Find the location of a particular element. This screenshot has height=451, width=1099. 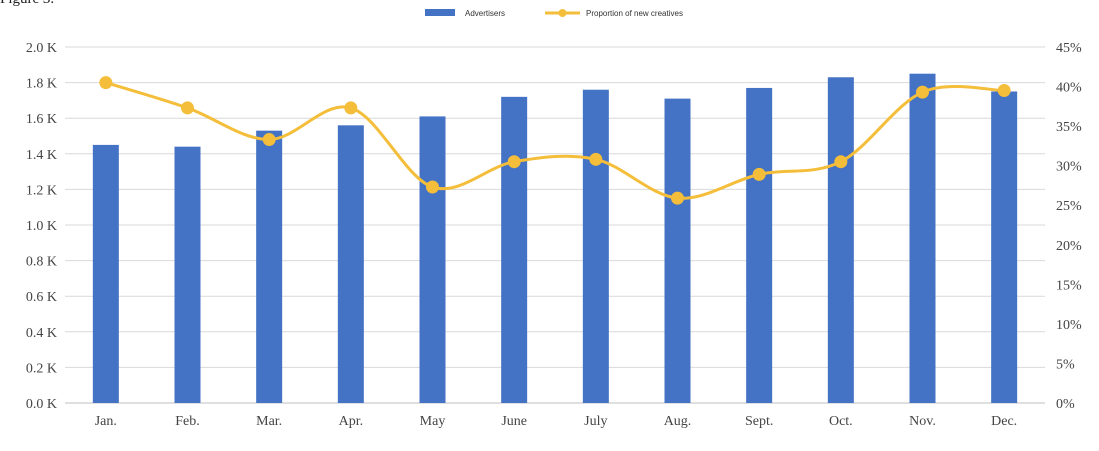

legend-line-marker is located at coordinates (562, 13).